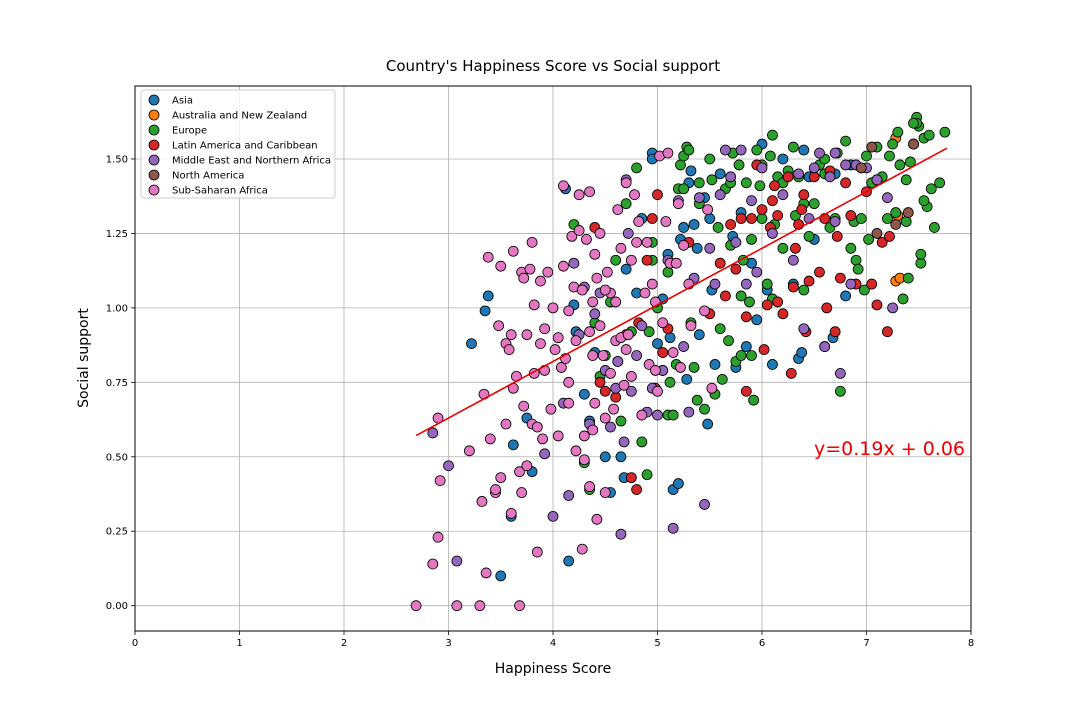  What do you see at coordinates (117, 308) in the screenshot?
I see `y-tick-label: 1.00` at bounding box center [117, 308].